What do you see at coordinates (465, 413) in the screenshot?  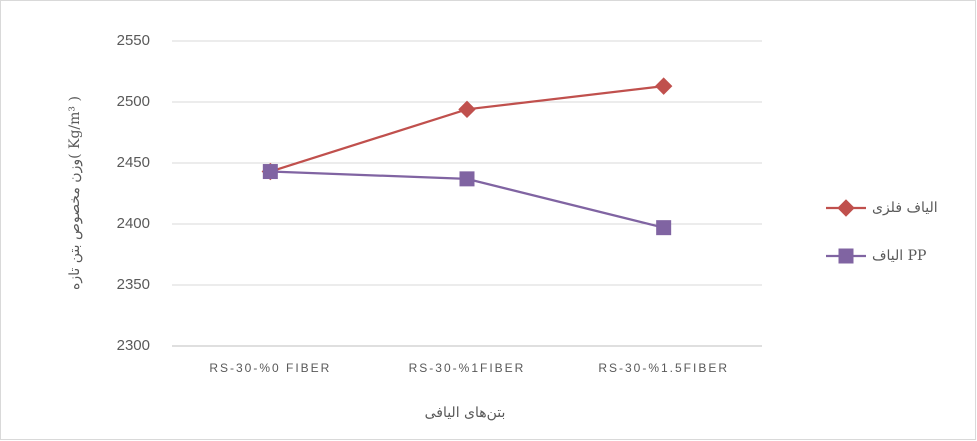 I see `x-axis-label: بتن‌های الیافی` at bounding box center [465, 413].